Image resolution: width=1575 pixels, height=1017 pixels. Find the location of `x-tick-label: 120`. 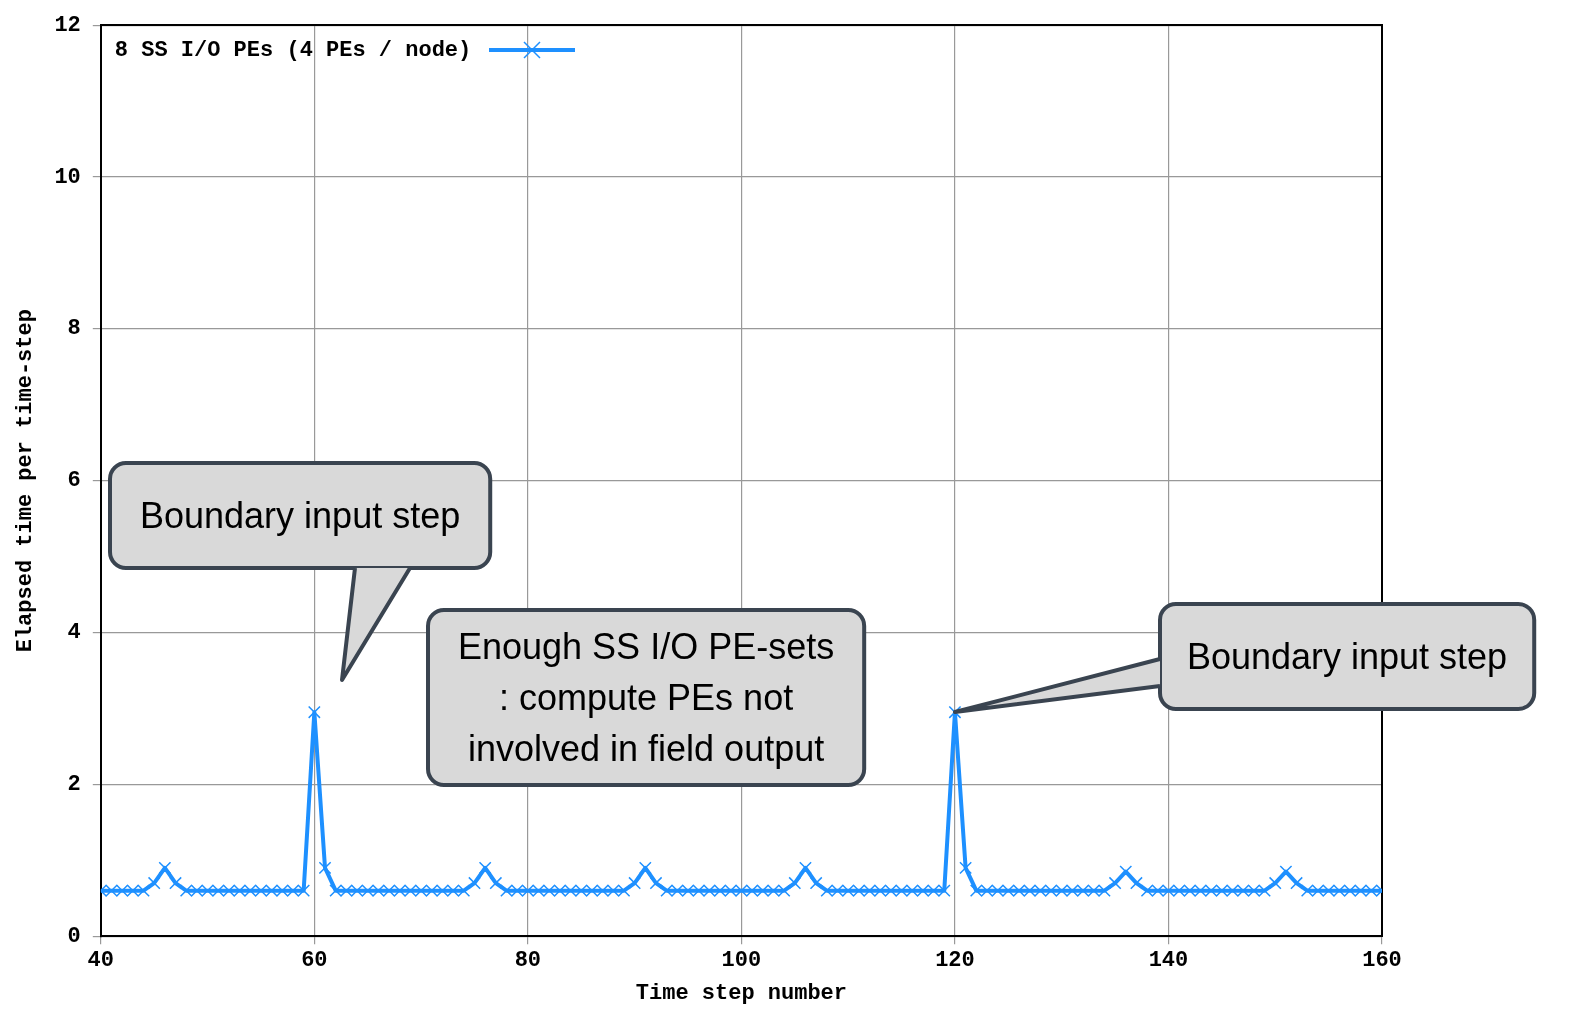

x-tick-label: 120 is located at coordinates (955, 960).